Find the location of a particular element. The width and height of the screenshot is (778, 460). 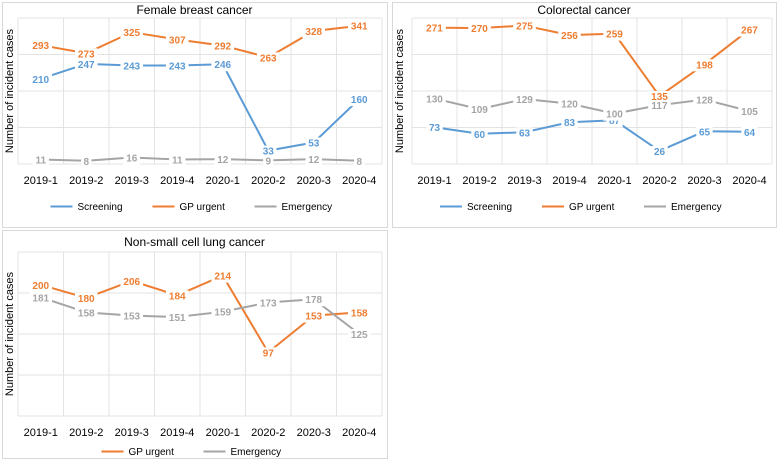

data-label: 325 is located at coordinates (131, 33).